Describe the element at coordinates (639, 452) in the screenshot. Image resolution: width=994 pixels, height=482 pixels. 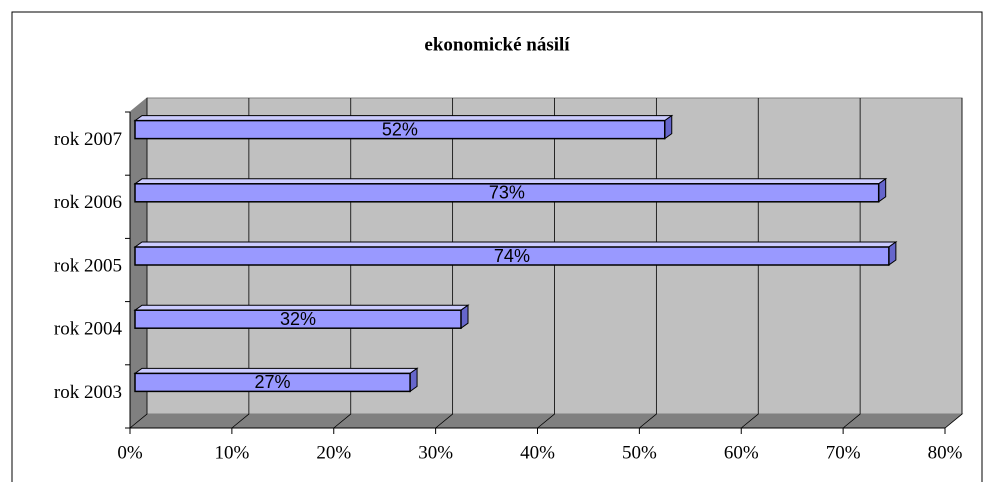
I see `x-tick-label: 50%` at that location.